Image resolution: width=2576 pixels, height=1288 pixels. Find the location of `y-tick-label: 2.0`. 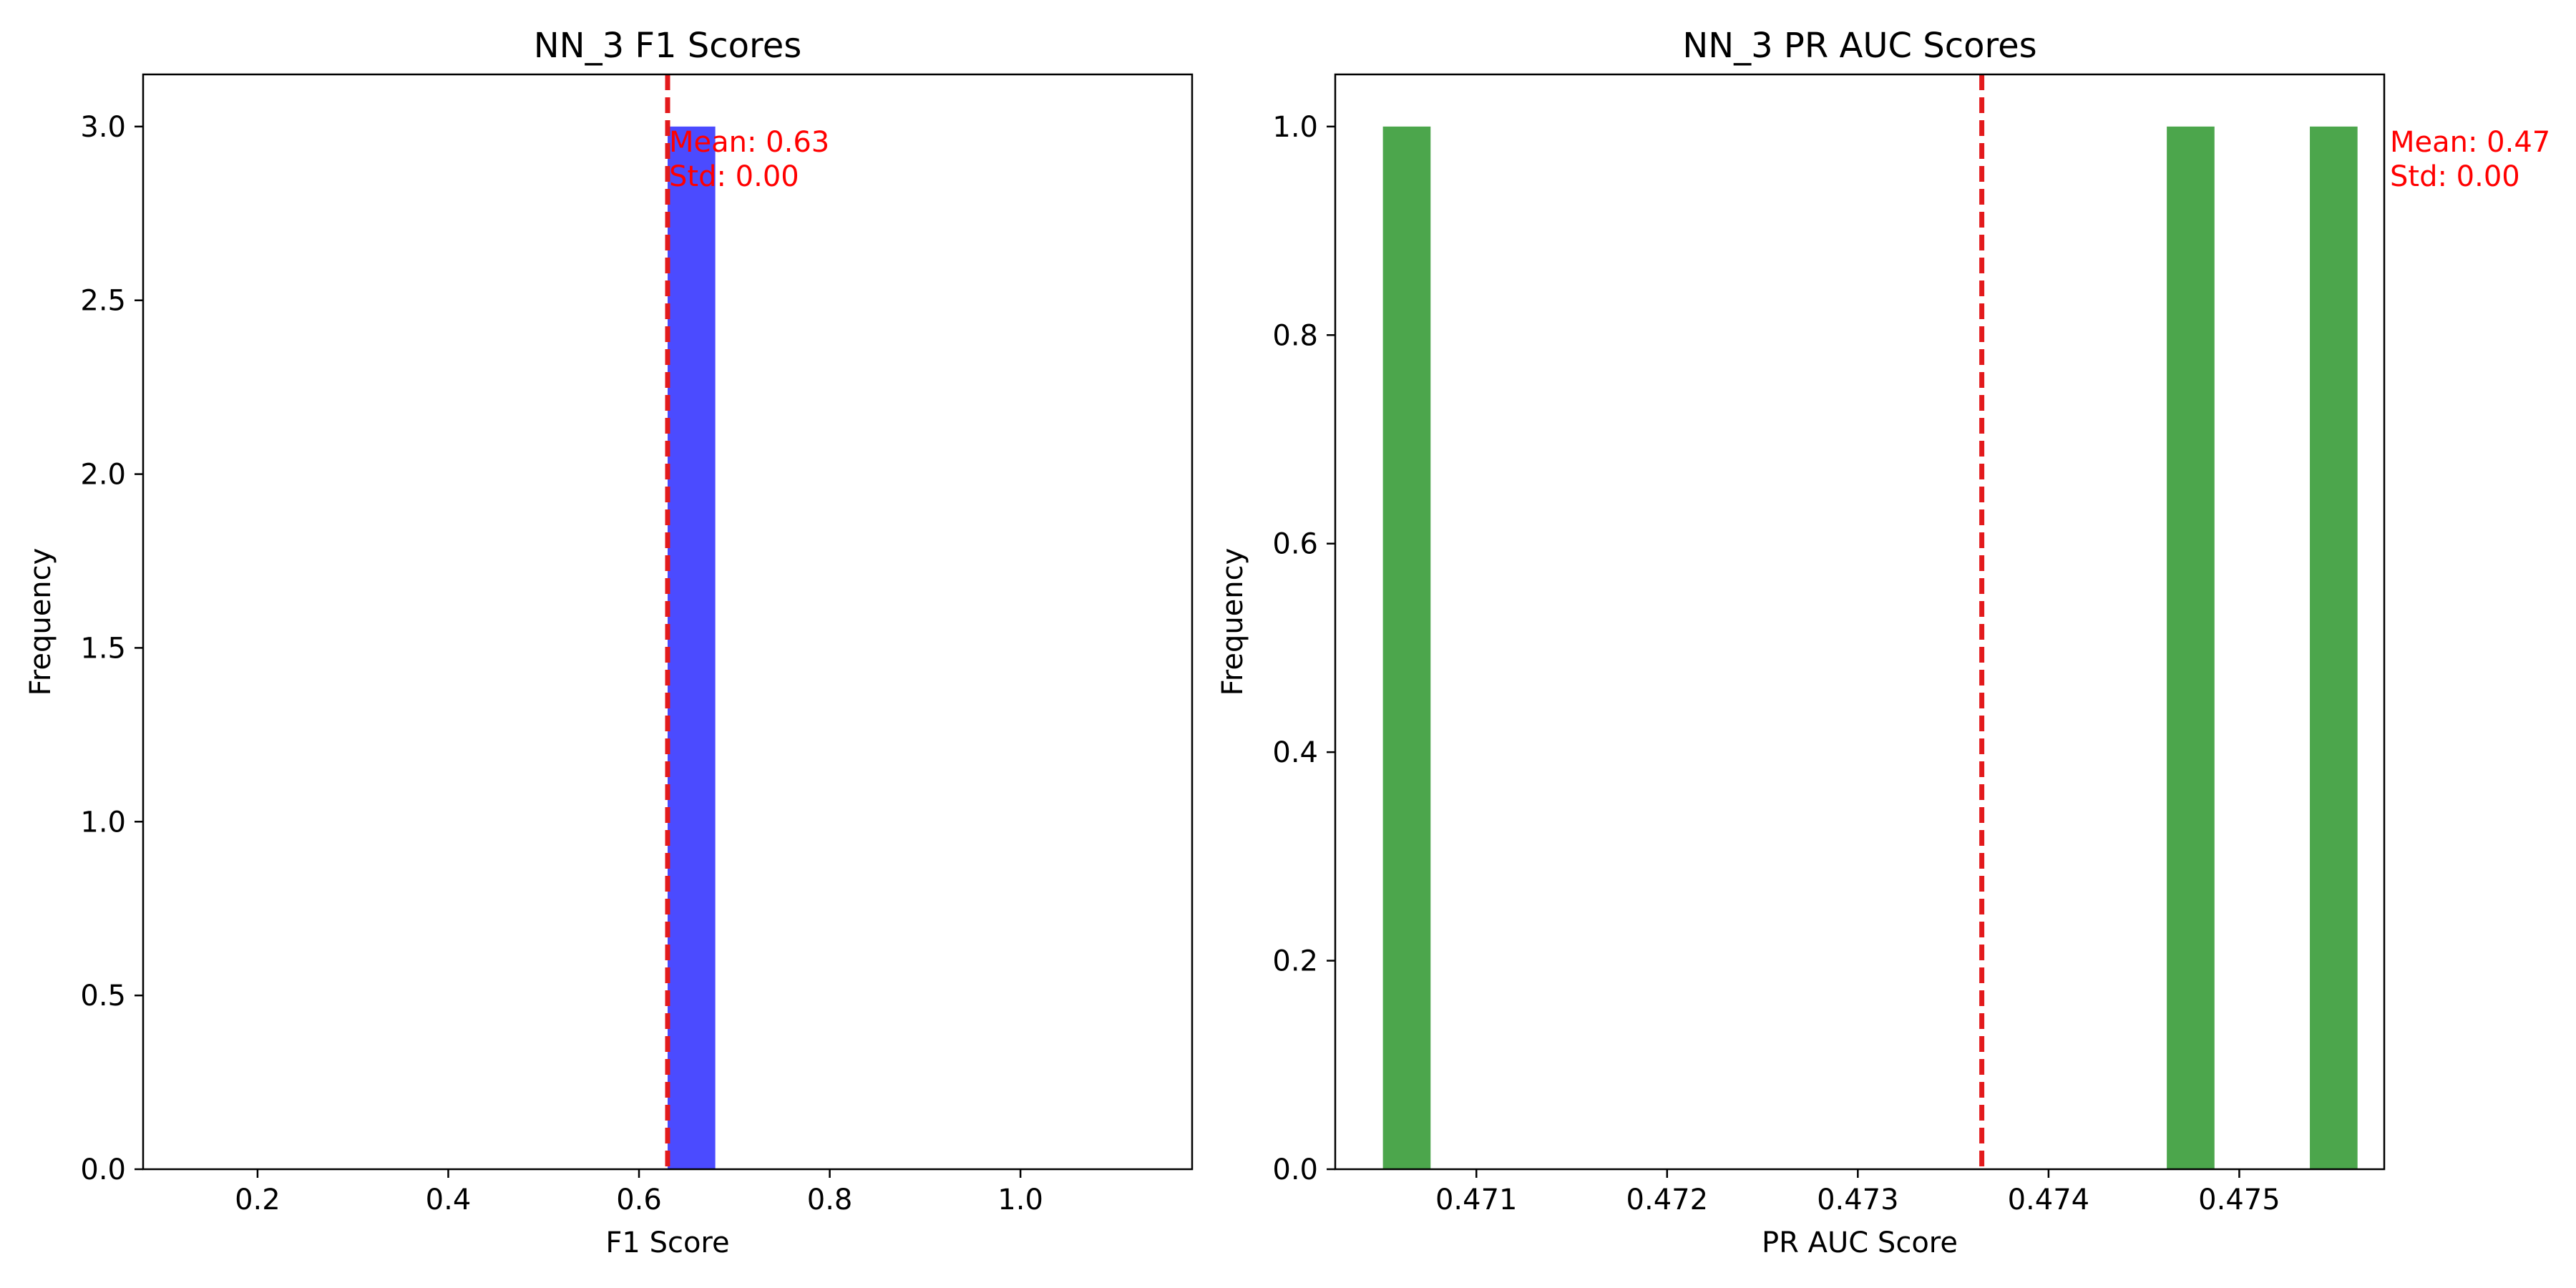

y-tick-label: 2.0 is located at coordinates (103, 475).